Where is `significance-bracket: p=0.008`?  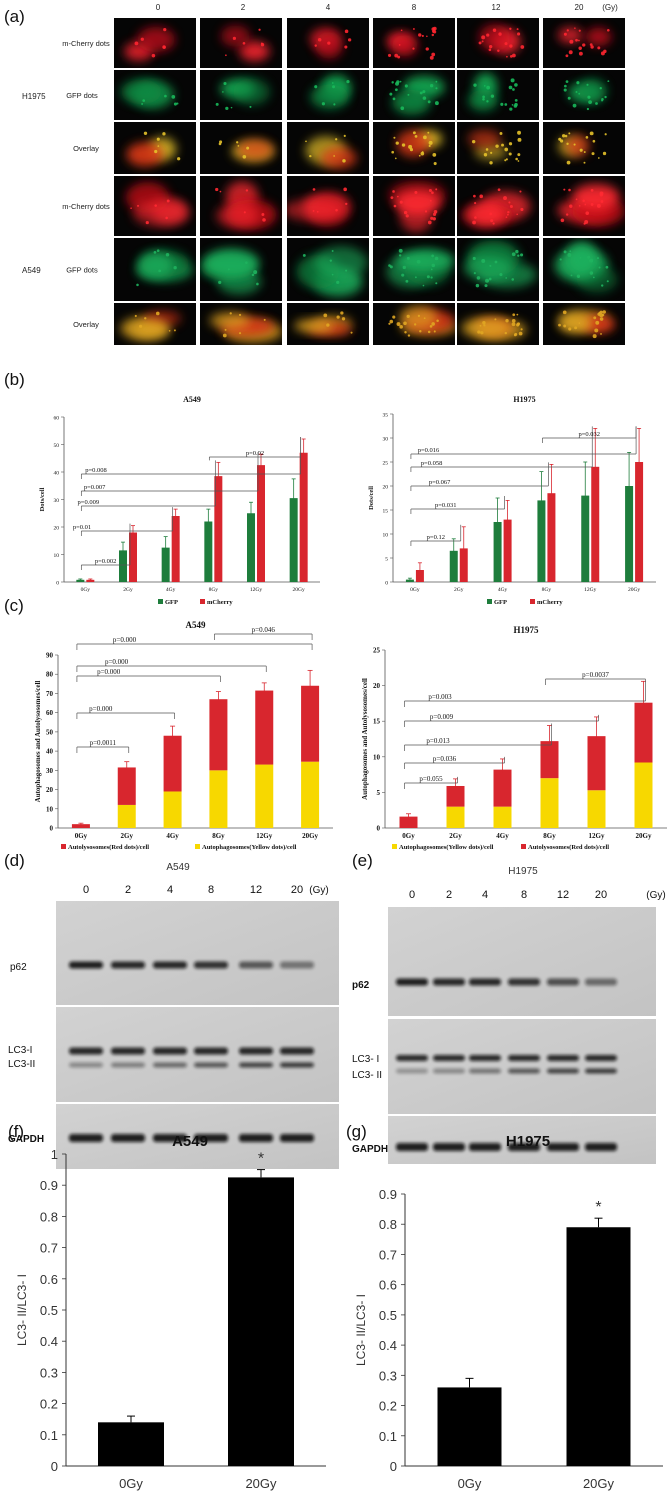 significance-bracket: p=0.008 is located at coordinates (191, 458).